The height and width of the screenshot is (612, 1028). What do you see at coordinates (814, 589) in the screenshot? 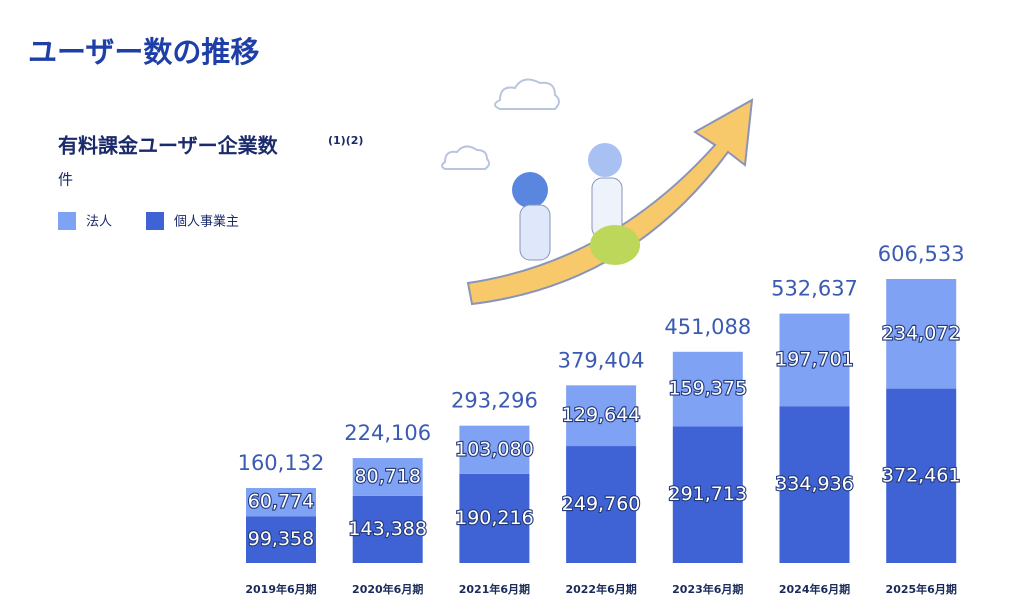
I see `x-tick-label: 2024年6月期` at bounding box center [814, 589].